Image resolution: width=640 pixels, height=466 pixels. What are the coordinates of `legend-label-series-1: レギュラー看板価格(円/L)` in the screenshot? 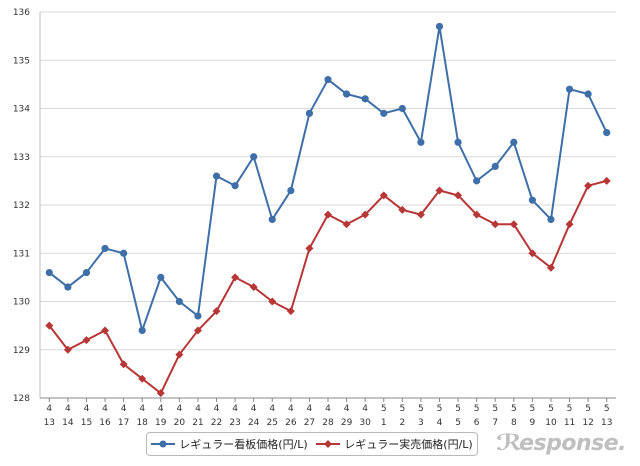 It's located at (243, 444).